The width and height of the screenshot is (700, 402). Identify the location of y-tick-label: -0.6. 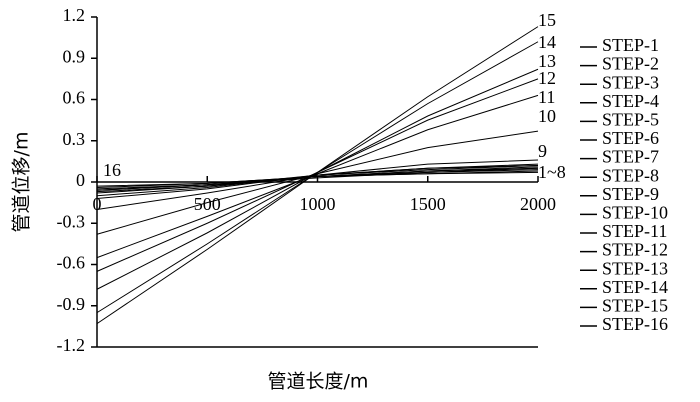
(71, 263).